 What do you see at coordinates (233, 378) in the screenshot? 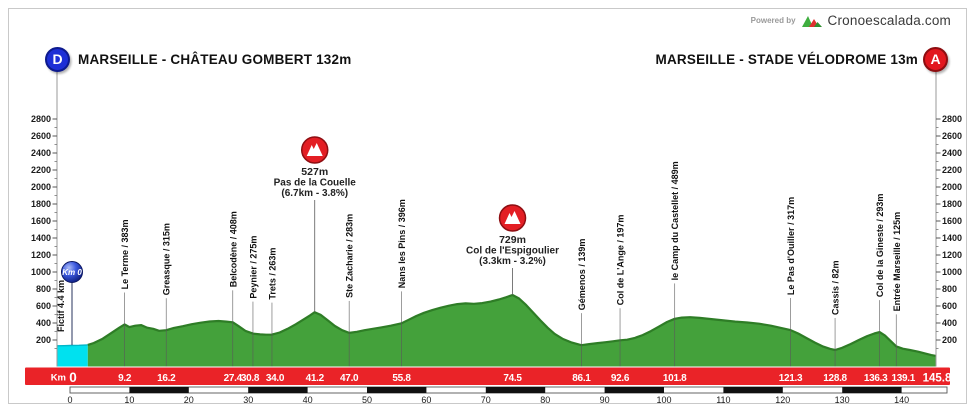
I see `kmbar-value: 27.4` at bounding box center [233, 378].